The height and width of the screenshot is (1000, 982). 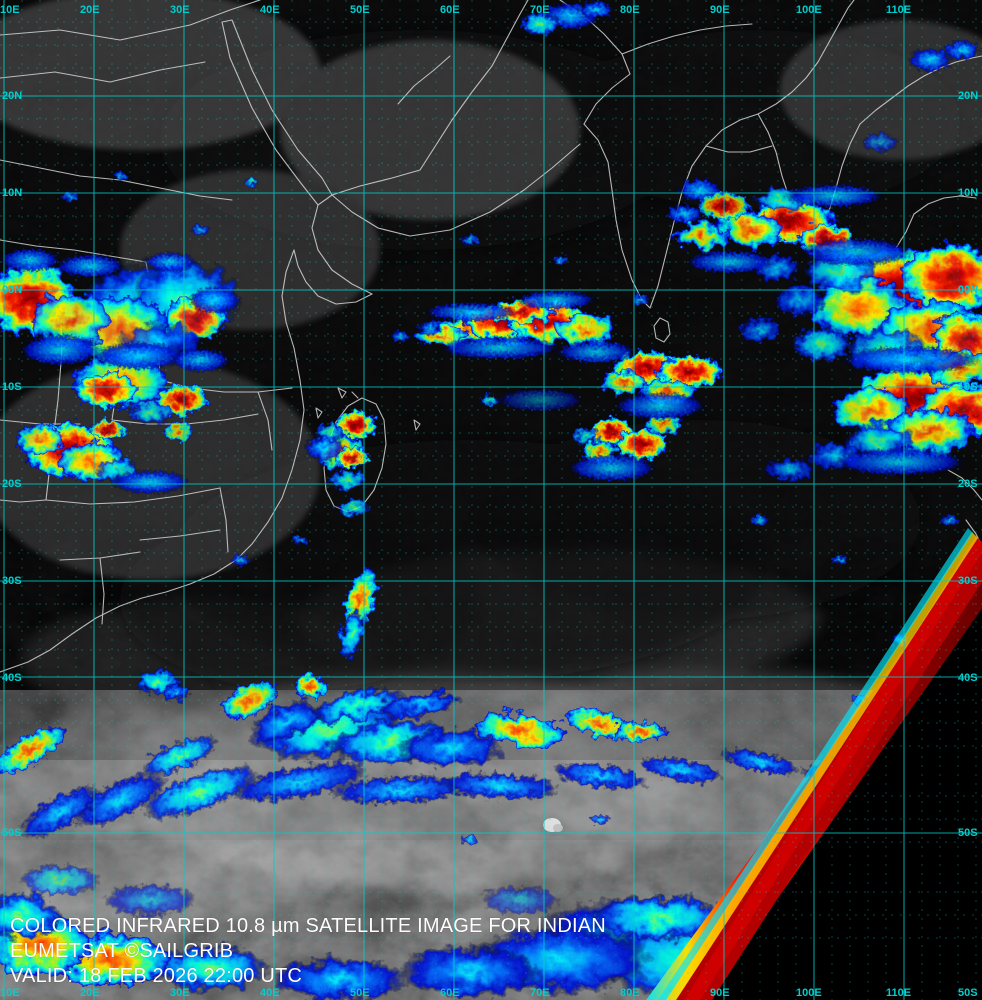 What do you see at coordinates (12, 678) in the screenshot?
I see `lat-label-left-40s: 40S` at bounding box center [12, 678].